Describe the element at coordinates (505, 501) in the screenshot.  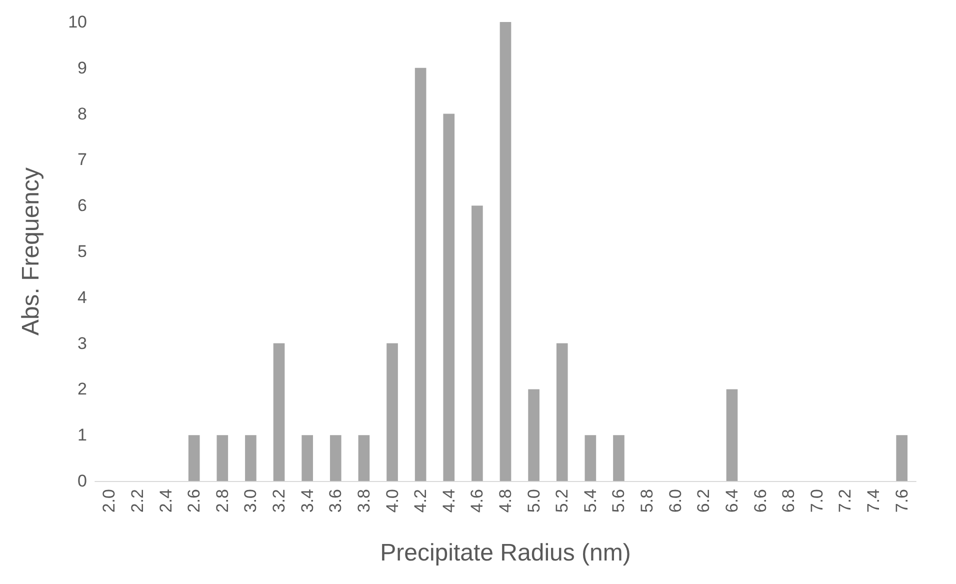
I see `x-tick-label: 4.8` at that location.